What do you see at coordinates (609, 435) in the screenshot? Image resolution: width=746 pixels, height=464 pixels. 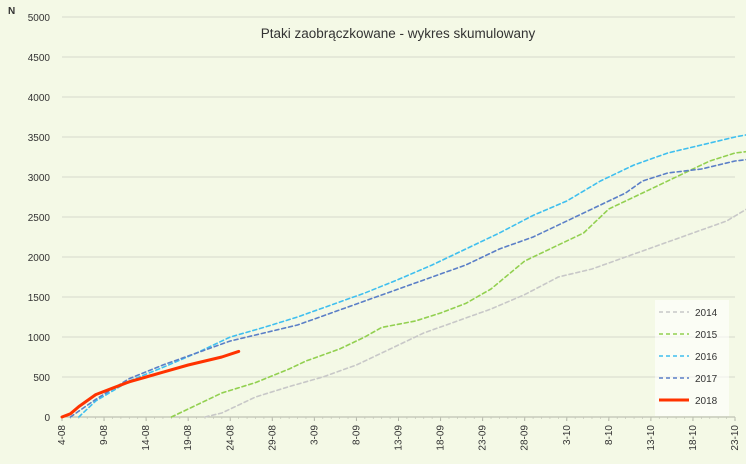 I see `x-tick-label: 8-10` at bounding box center [609, 435].